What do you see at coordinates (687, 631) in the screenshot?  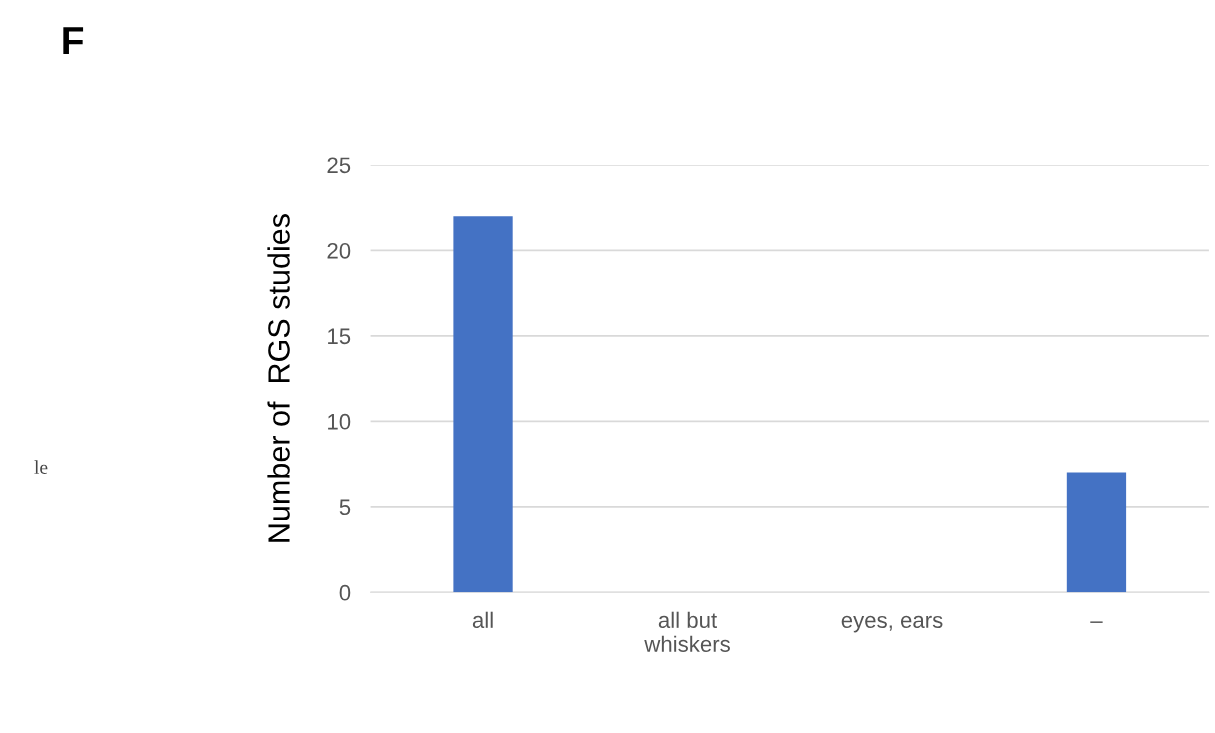 I see `x-tick-label: all but whiskers` at bounding box center [687, 631].